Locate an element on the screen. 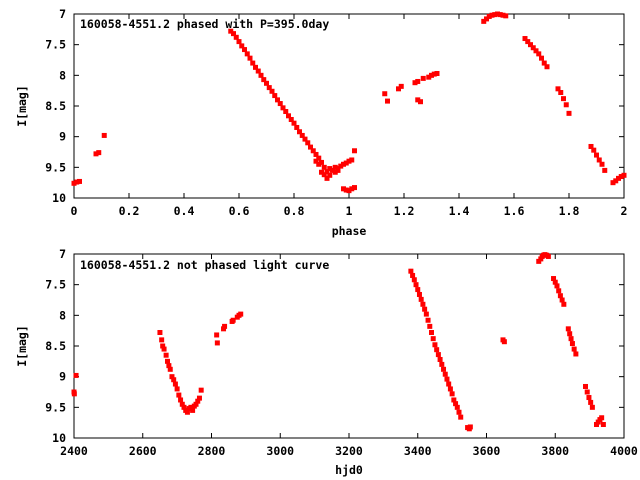 The image size is (640, 480). x-axis-label: phase is located at coordinates (349, 231).